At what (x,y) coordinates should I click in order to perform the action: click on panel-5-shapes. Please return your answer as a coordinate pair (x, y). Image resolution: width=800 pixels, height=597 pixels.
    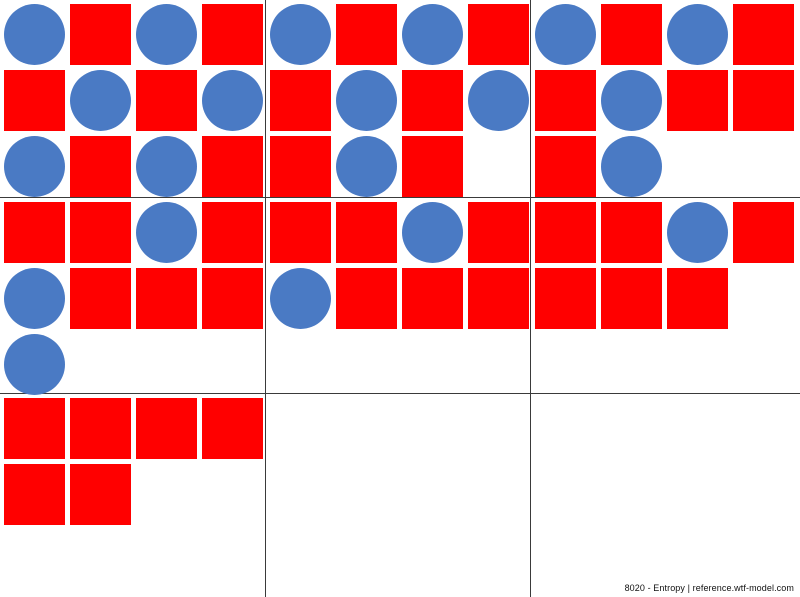
    Looking at the image, I should click on (402, 268).